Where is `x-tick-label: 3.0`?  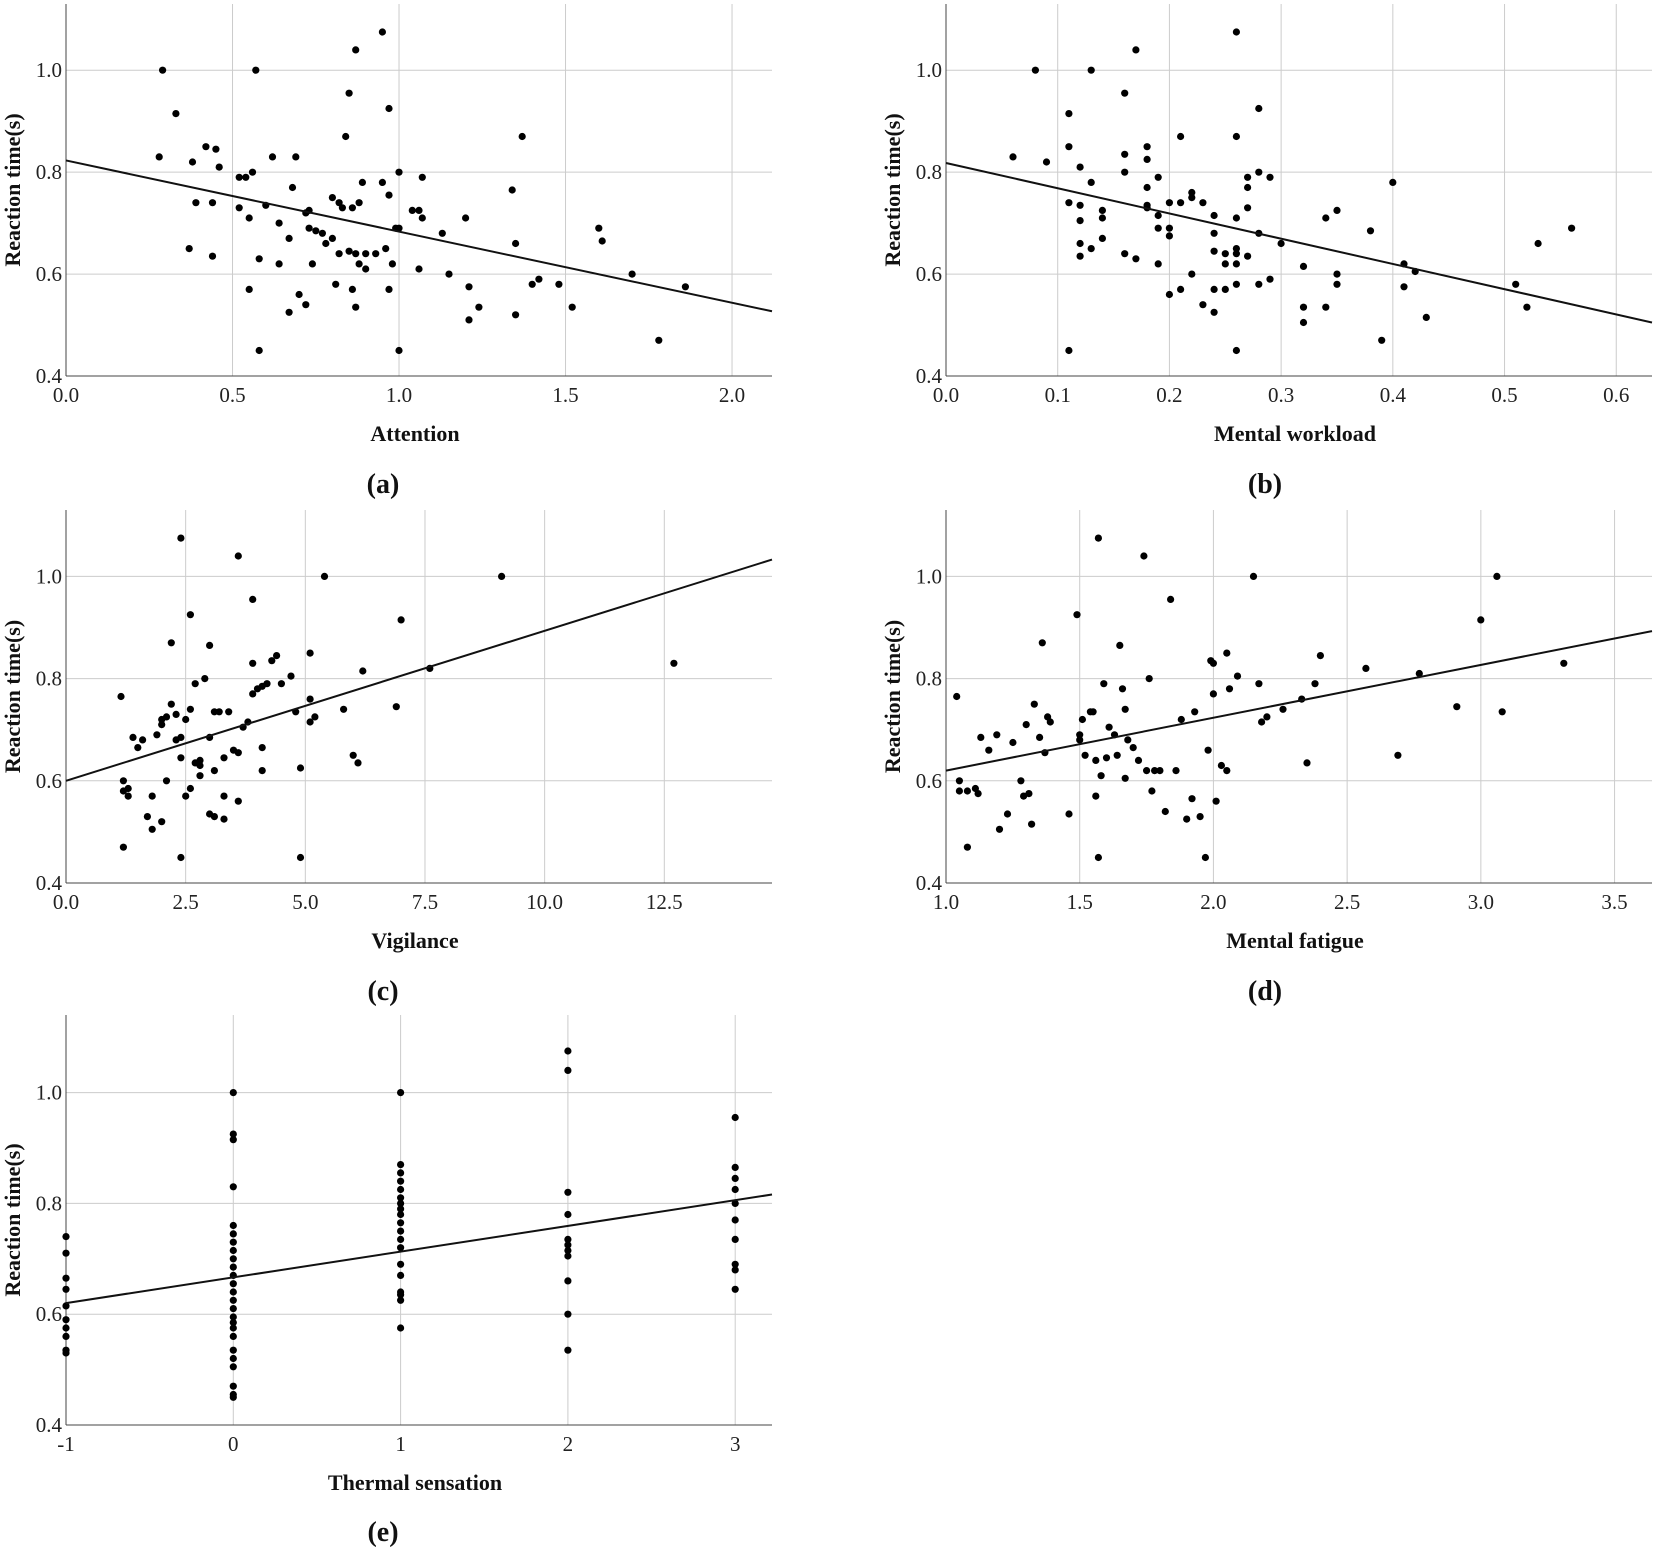 x-tick-label: 3.0 is located at coordinates (1481, 902).